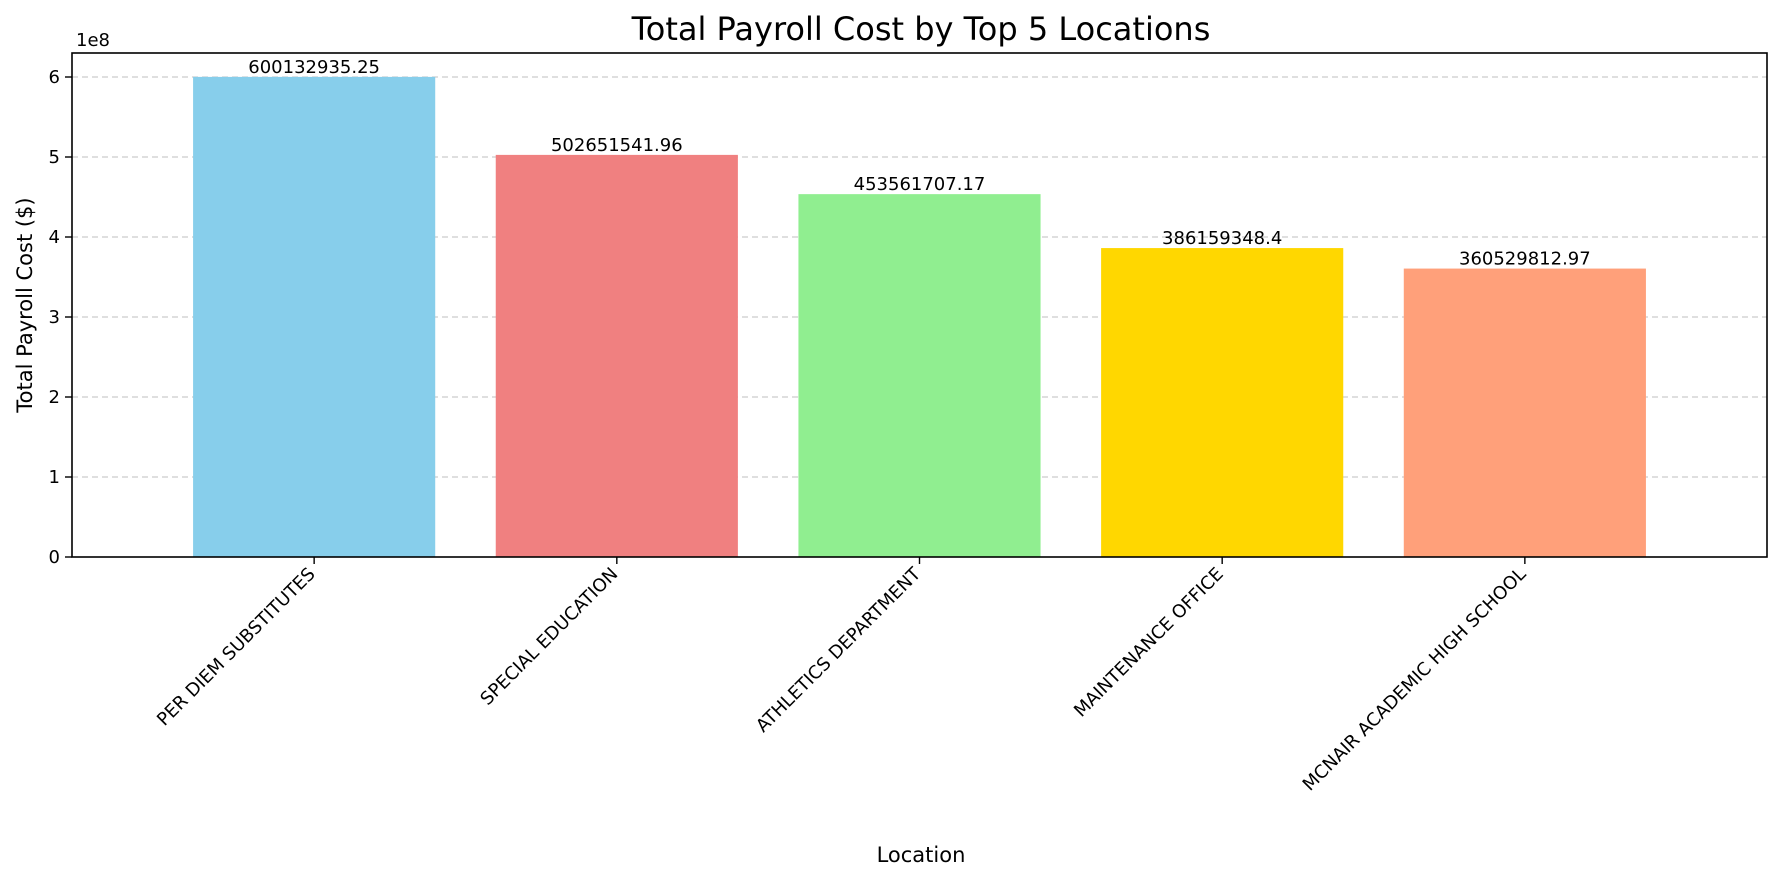 Image resolution: width=1782 pixels, height=883 pixels. I want to click on y-tick-label: 5, so click(54, 157).